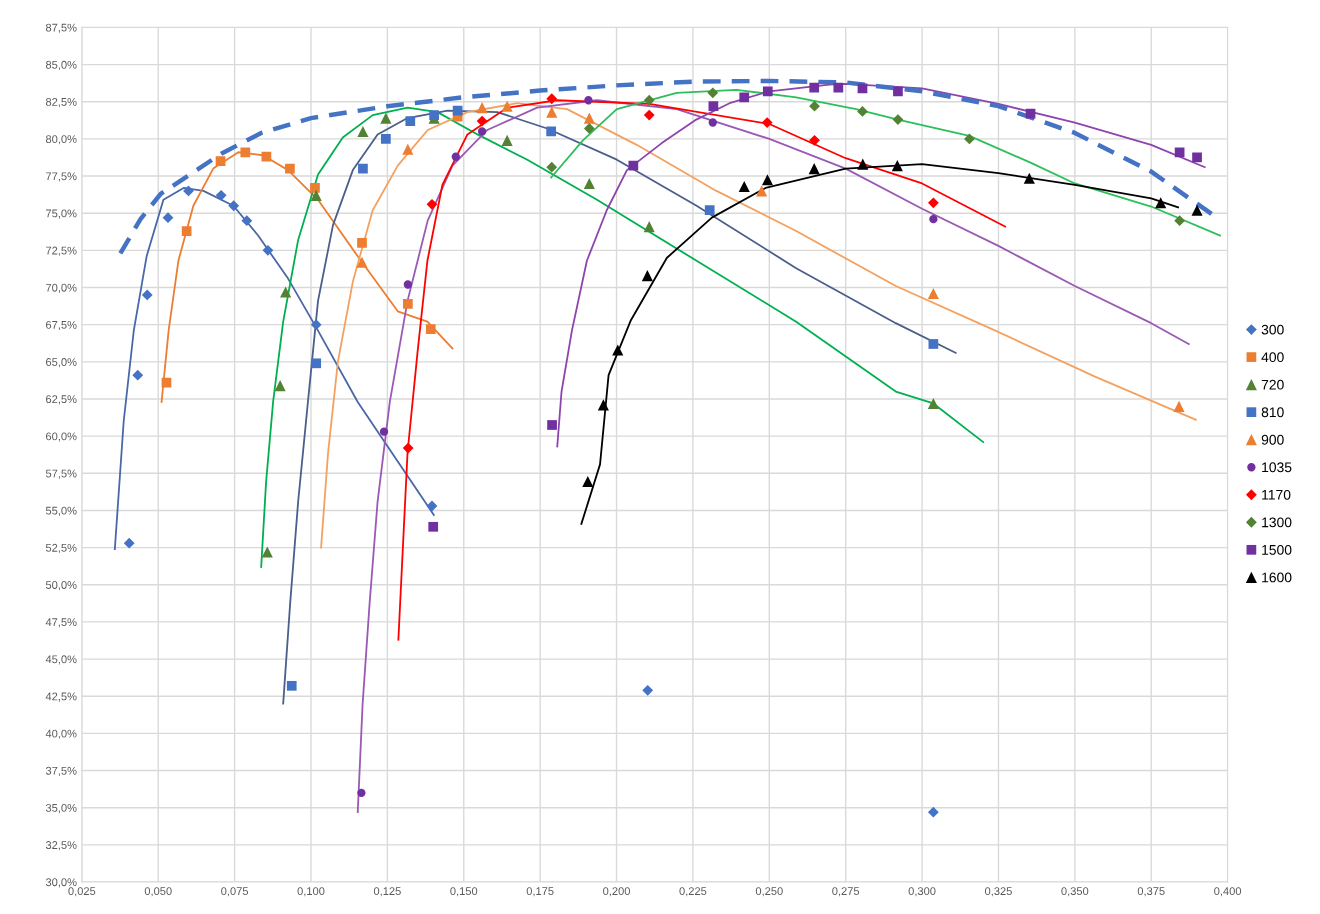 This screenshot has width=1320, height=914. What do you see at coordinates (1075, 892) in the screenshot?
I see `x-tick-label: 0,350` at bounding box center [1075, 892].